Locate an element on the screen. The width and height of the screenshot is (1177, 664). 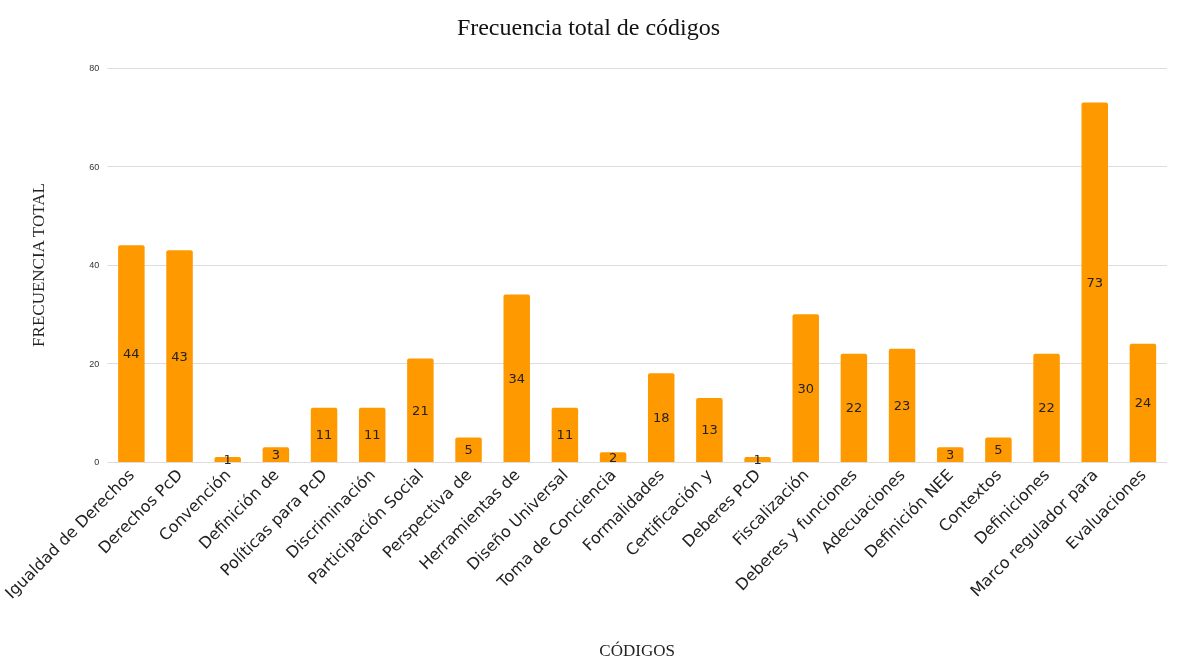
data-label: 73 is located at coordinates (1095, 282).